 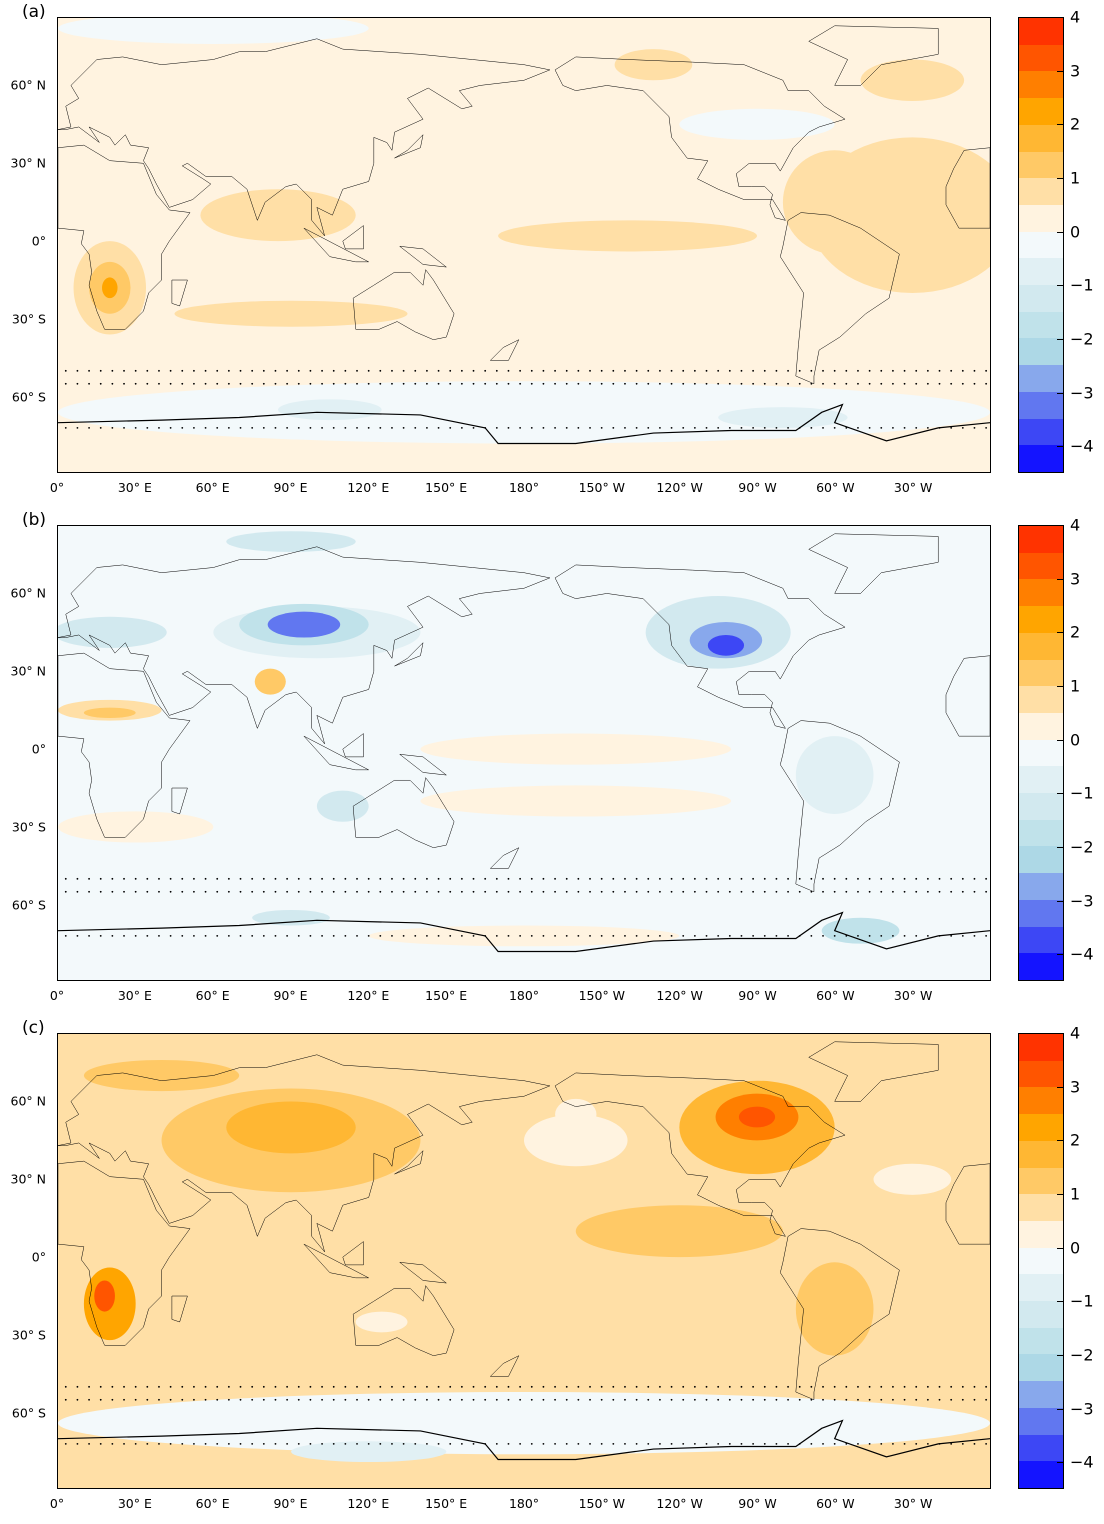 What do you see at coordinates (1075, 686) in the screenshot?
I see `colorbar-tick-label: 1` at bounding box center [1075, 686].